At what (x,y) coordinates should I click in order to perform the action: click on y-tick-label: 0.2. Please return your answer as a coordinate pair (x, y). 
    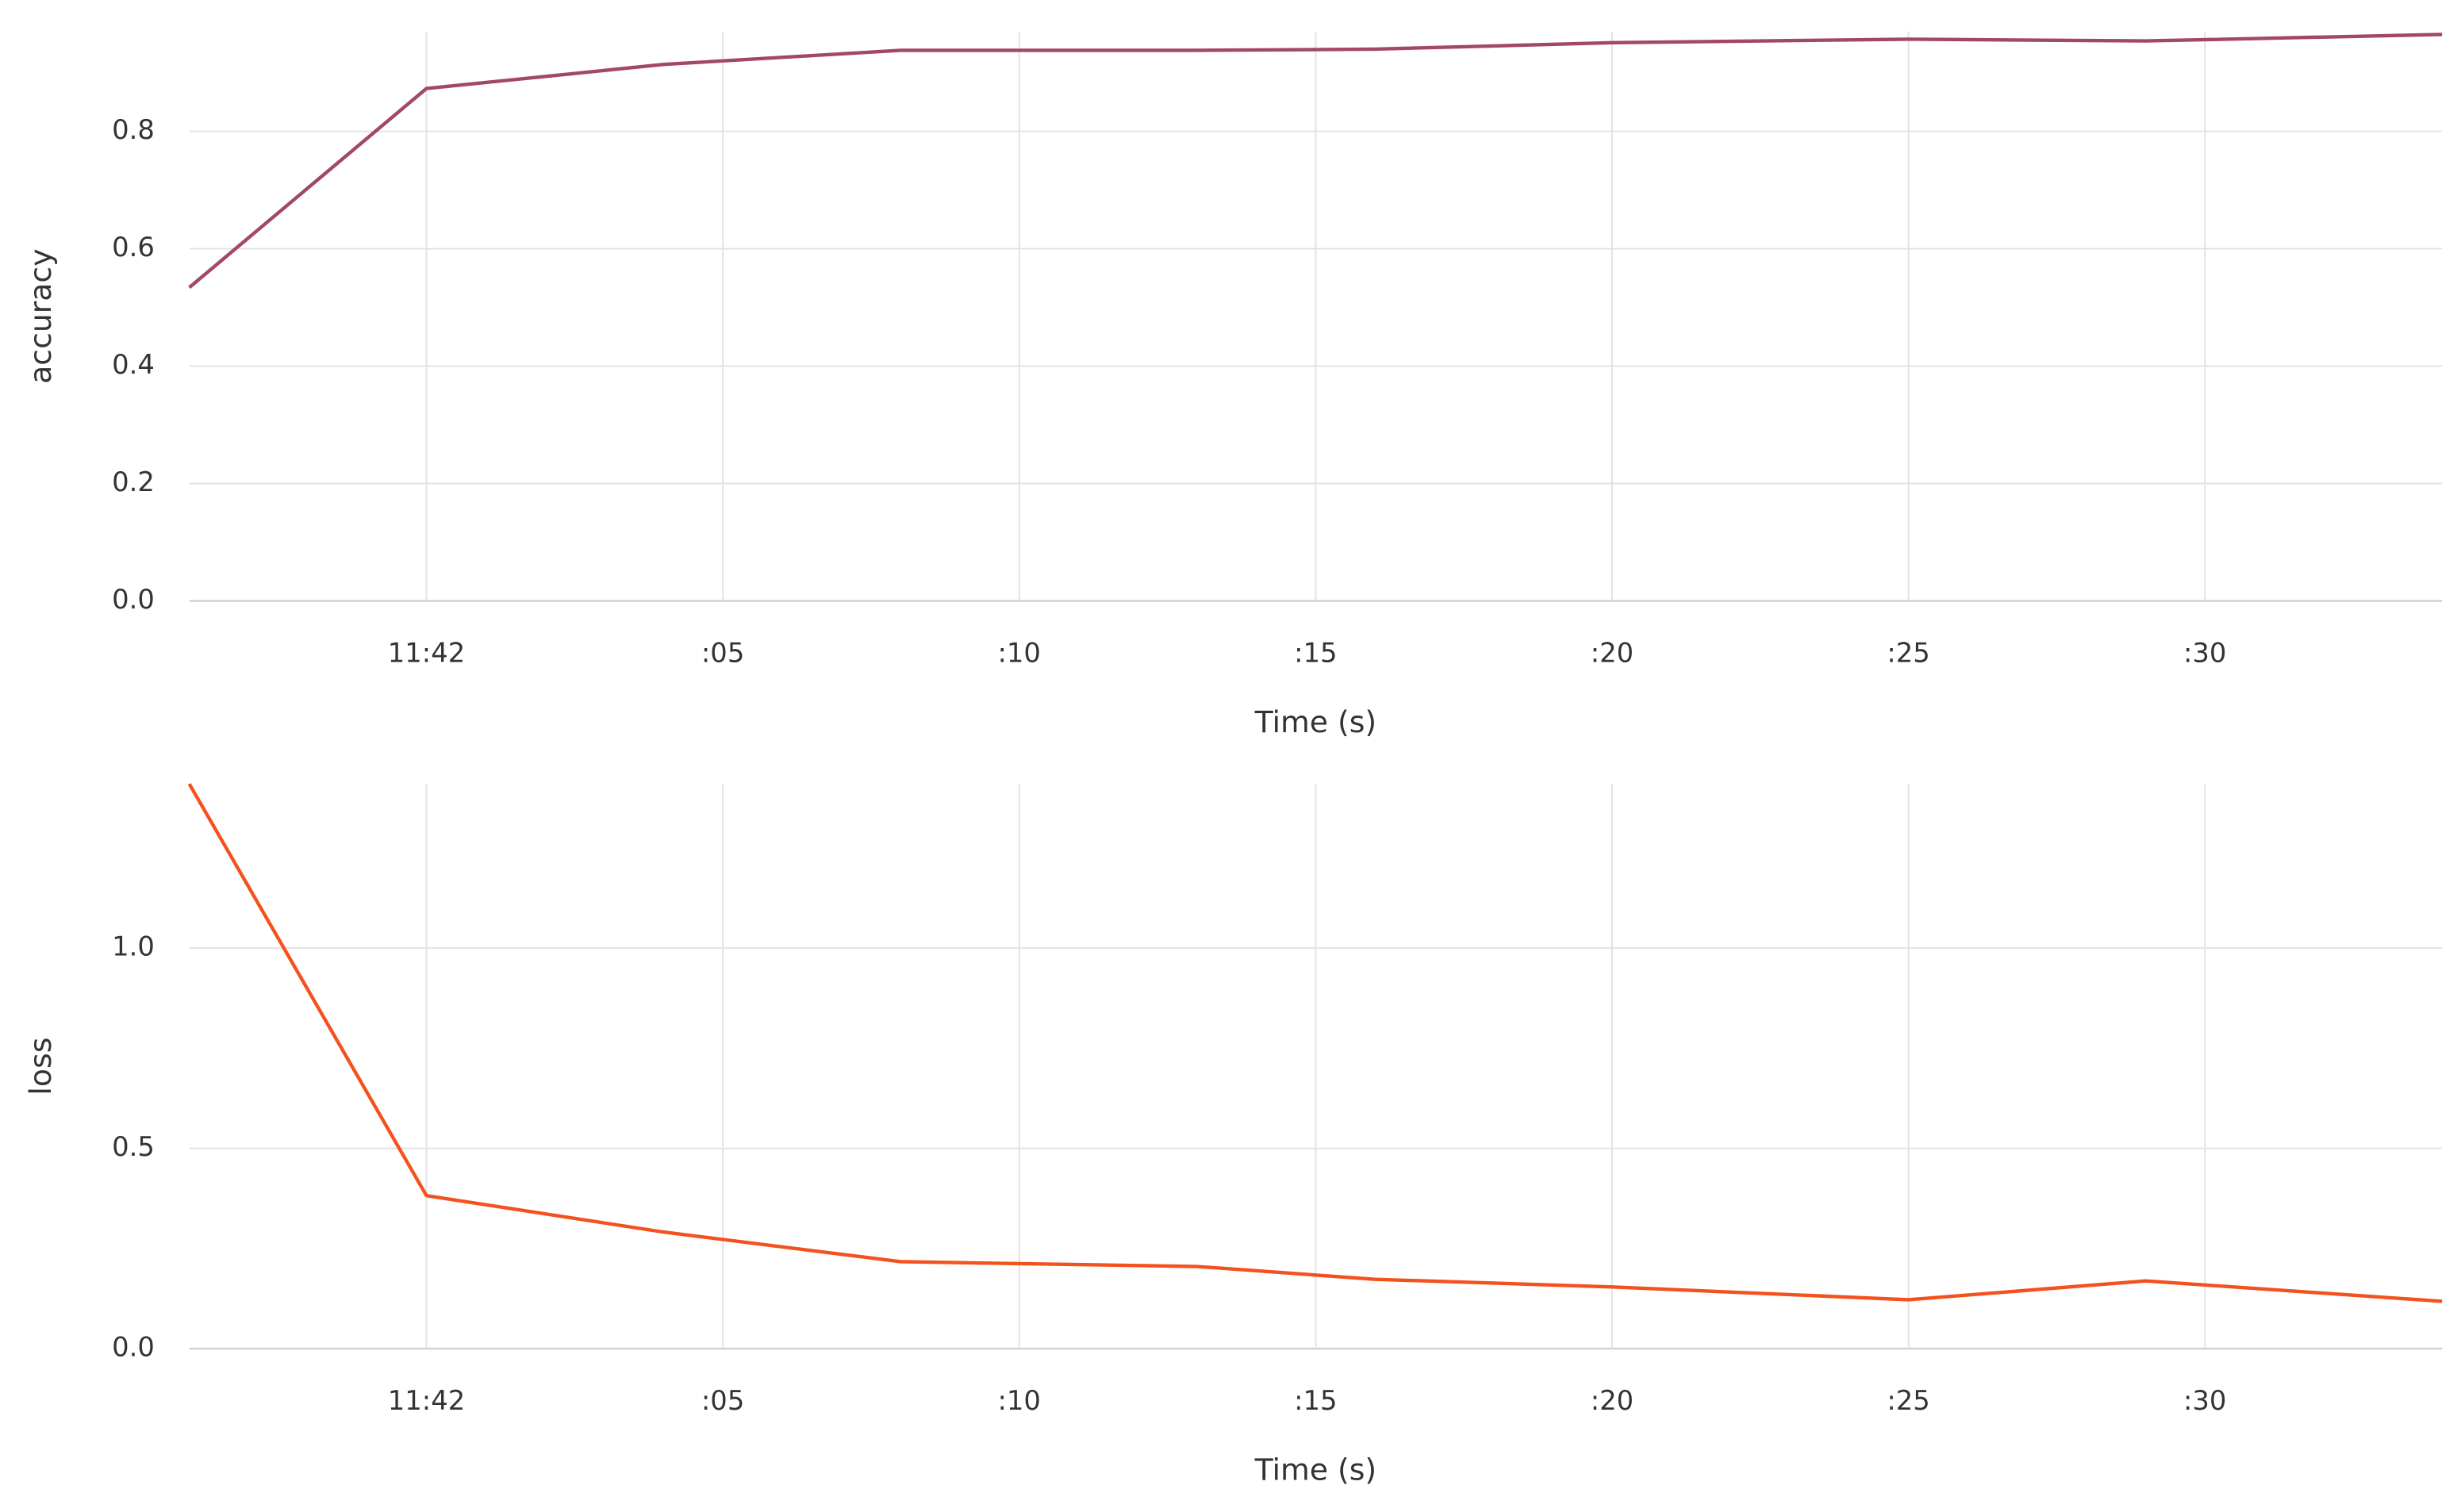
    Looking at the image, I should click on (133, 482).